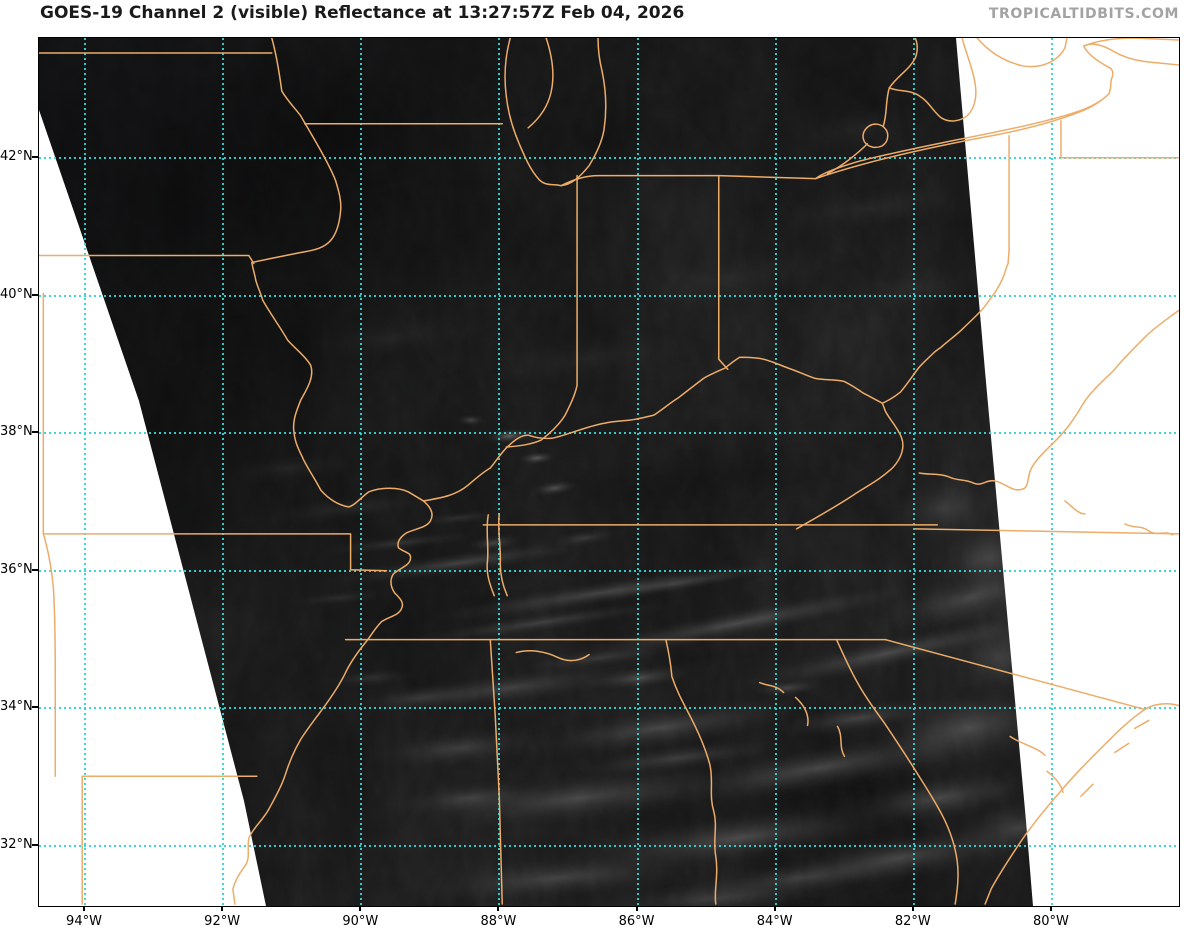 The height and width of the screenshot is (929, 1200). I want to click on x-axis-label: 92°W, so click(222, 921).